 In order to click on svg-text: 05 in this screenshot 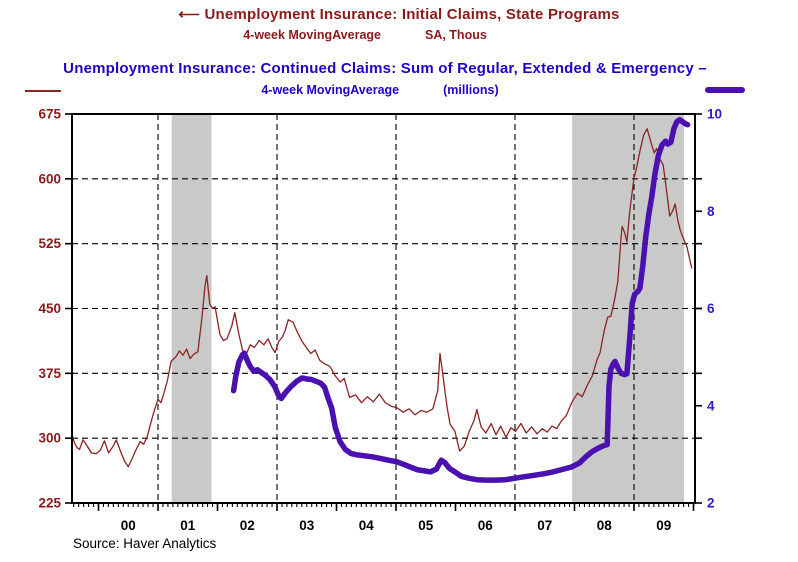, I will do `click(426, 525)`.